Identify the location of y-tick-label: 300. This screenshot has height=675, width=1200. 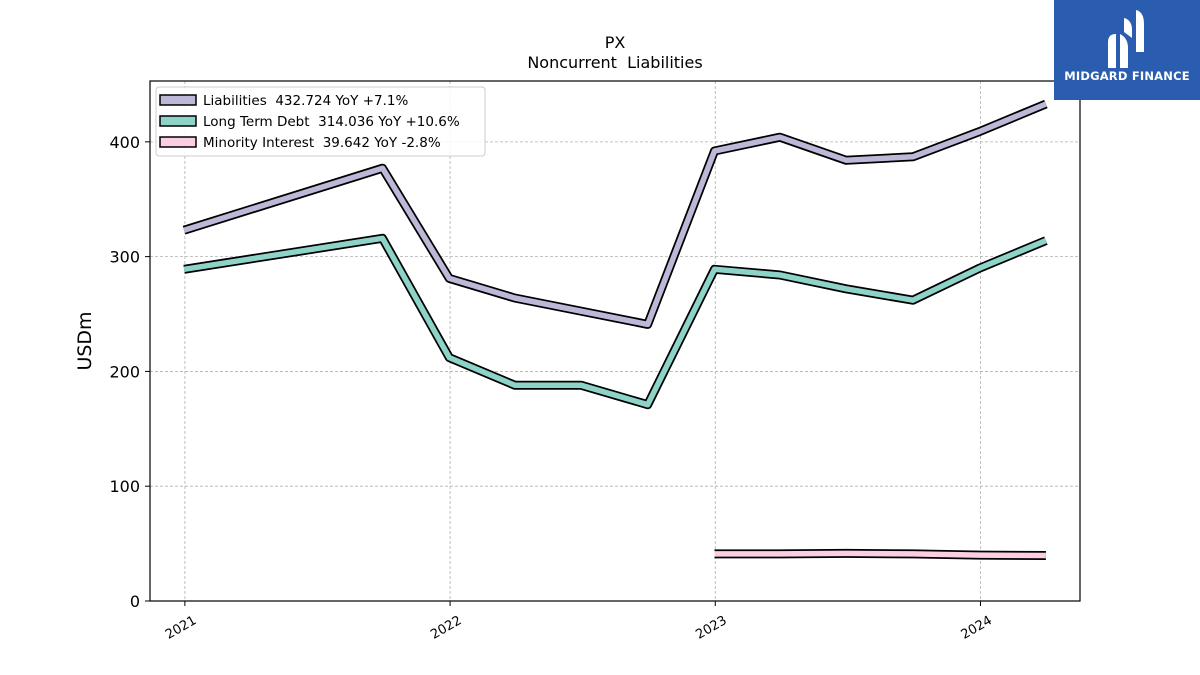
(124, 257).